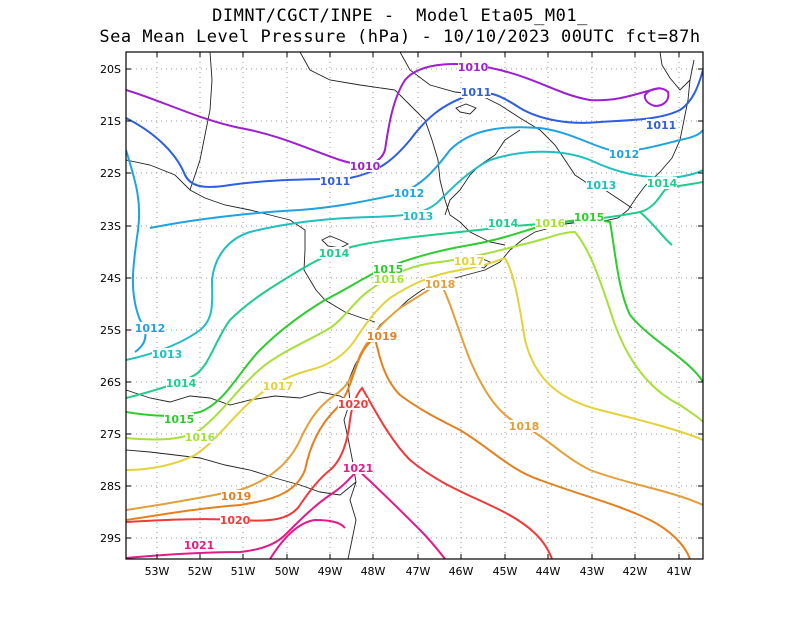 The width and height of the screenshot is (800, 618). What do you see at coordinates (505, 571) in the screenshot?
I see `x-tick-label: 45W` at bounding box center [505, 571].